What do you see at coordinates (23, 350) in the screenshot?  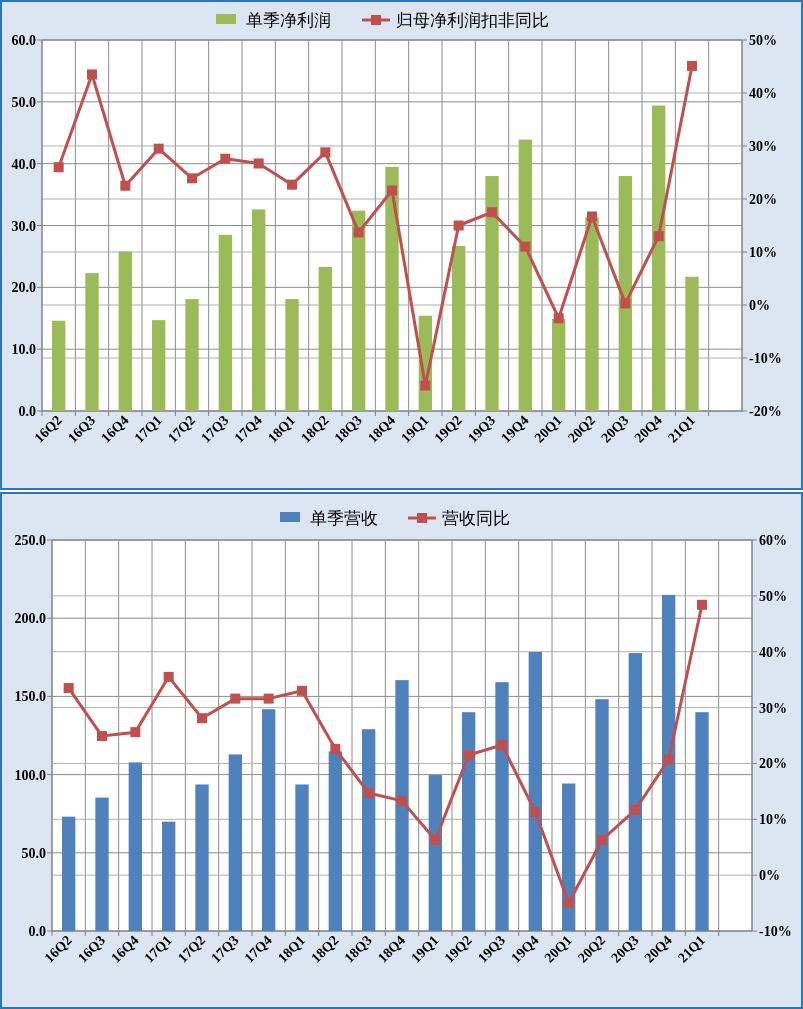 I see `y-tick-label: 10.0` at bounding box center [23, 350].